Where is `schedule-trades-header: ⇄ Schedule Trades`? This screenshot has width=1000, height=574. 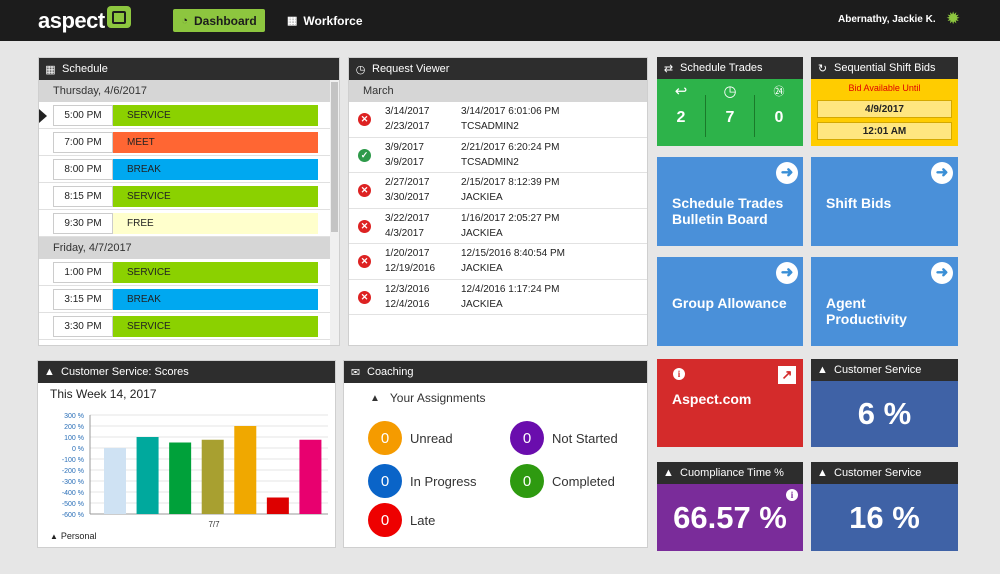 schedule-trades-header: ⇄ Schedule Trades is located at coordinates (730, 68).